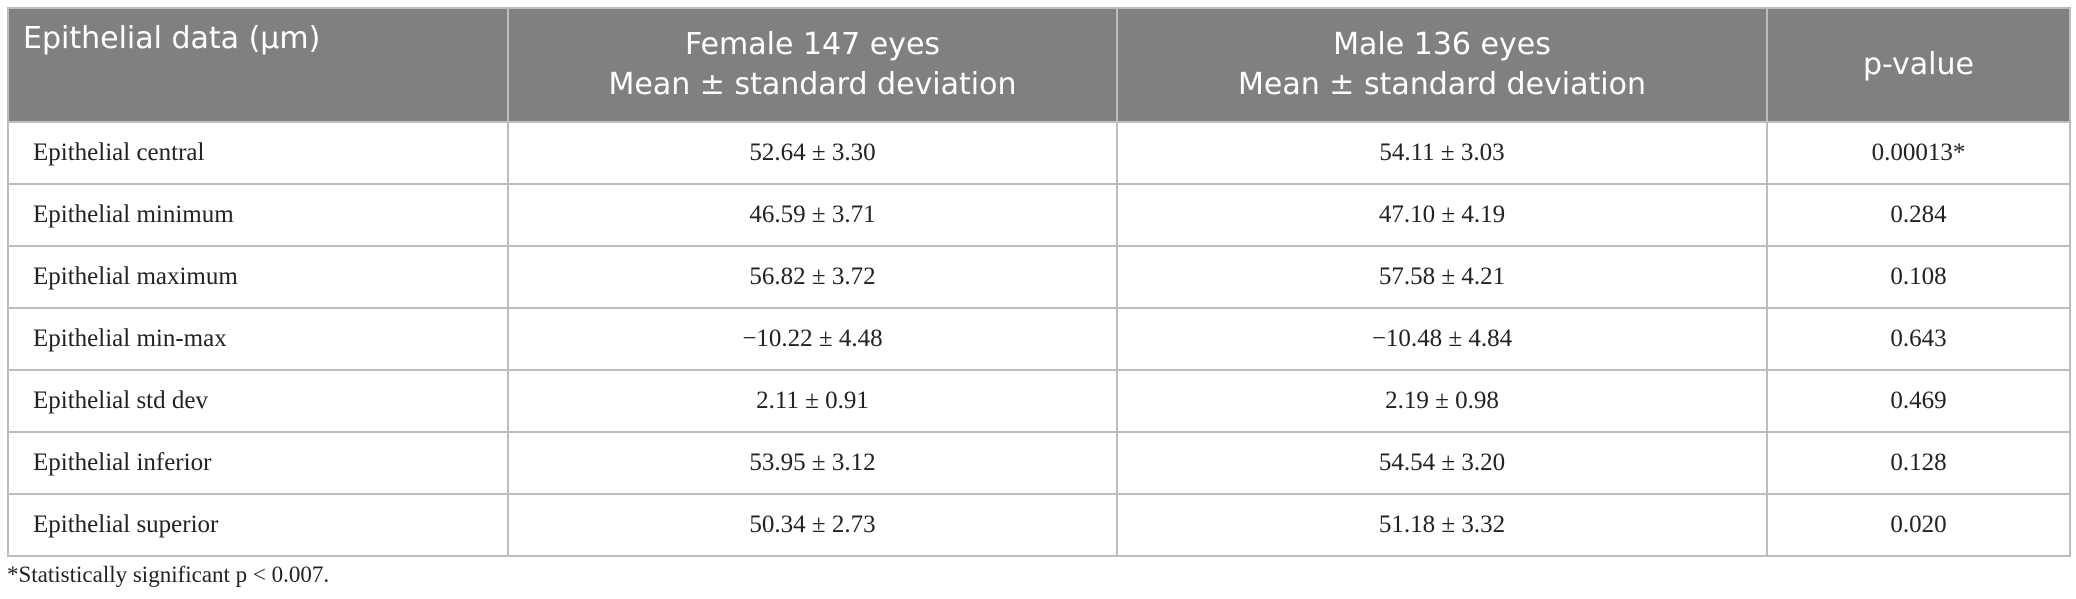 The height and width of the screenshot is (599, 2076). Describe the element at coordinates (1442, 339) in the screenshot. I see `table-cell: −10.48 ± 4.84` at that location.